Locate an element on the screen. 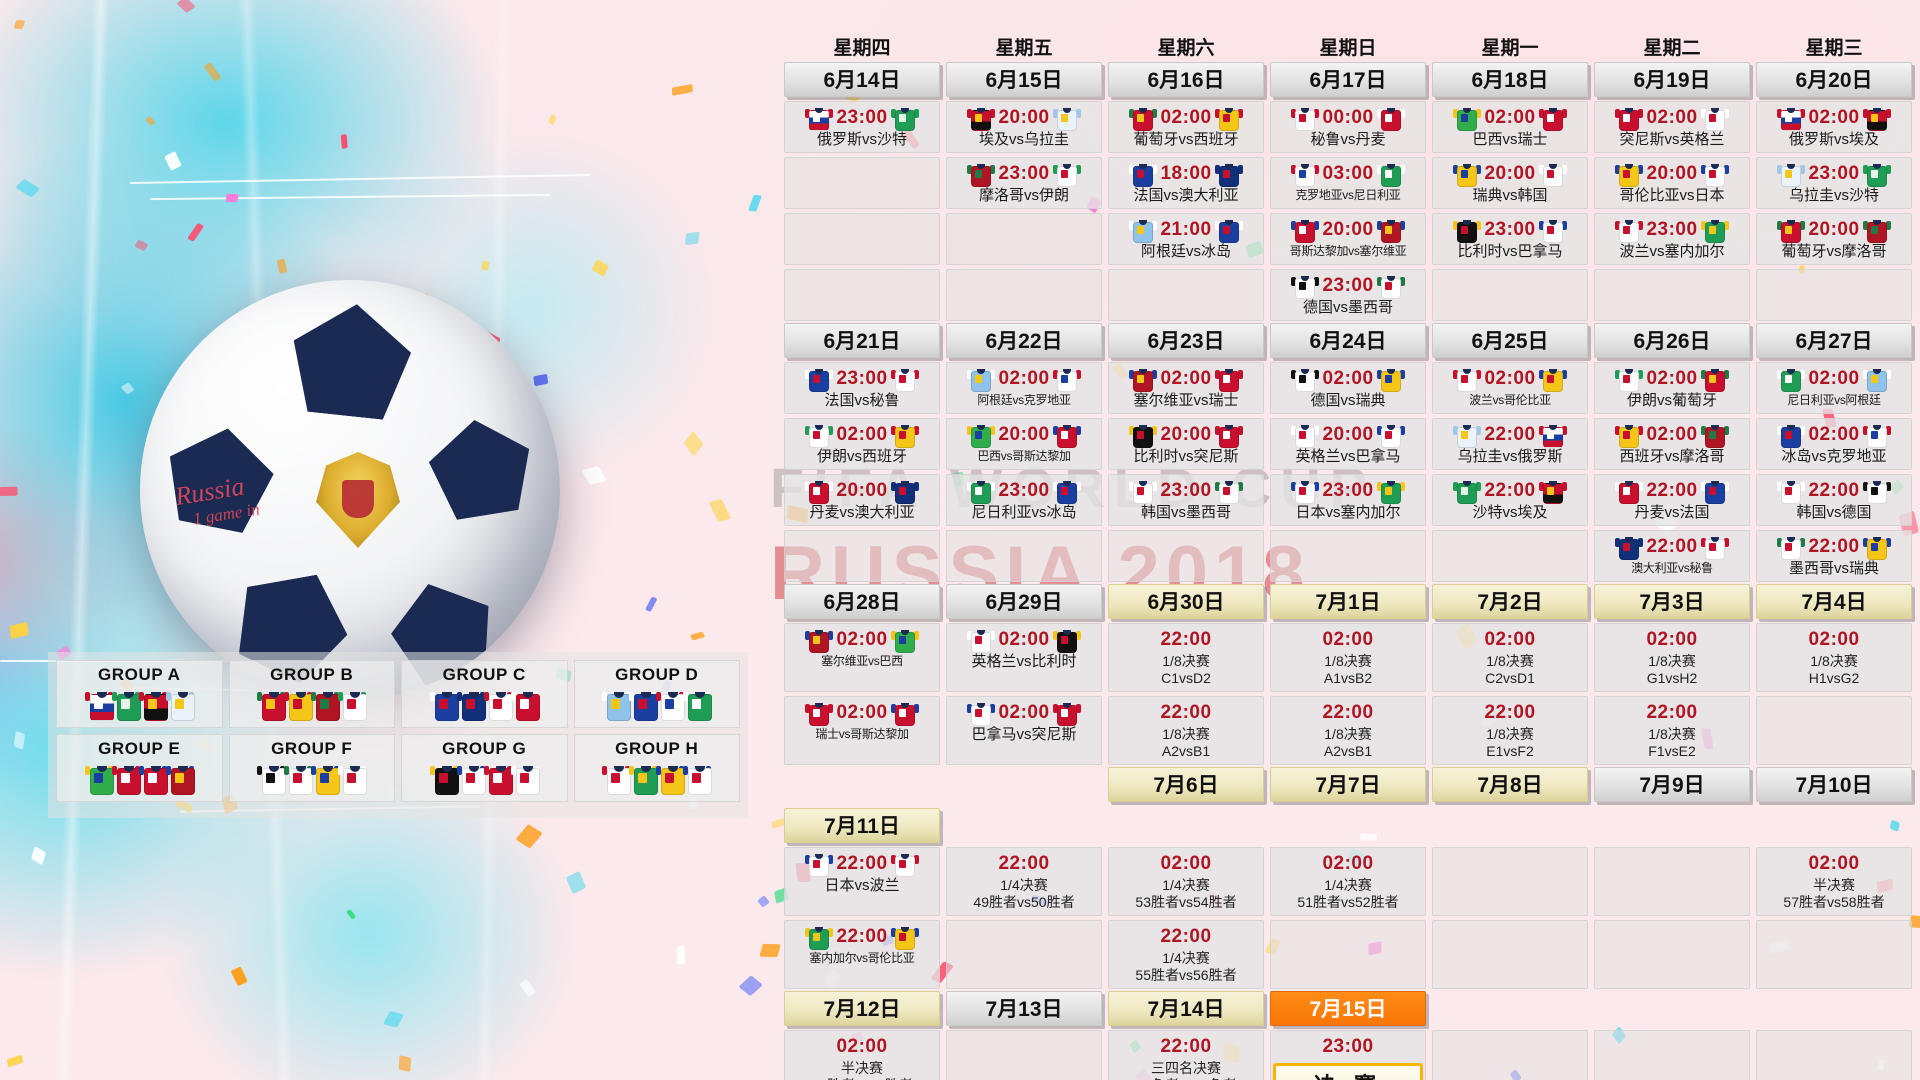 Image resolution: width=1920 pixels, height=1080 pixels. match-cell: 18:00 法国vs澳大利亚 is located at coordinates (1186, 183).